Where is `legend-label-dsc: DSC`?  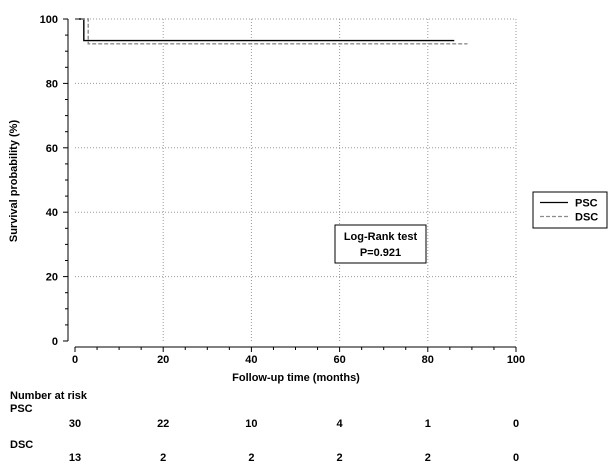 legend-label-dsc: DSC is located at coordinates (586, 218).